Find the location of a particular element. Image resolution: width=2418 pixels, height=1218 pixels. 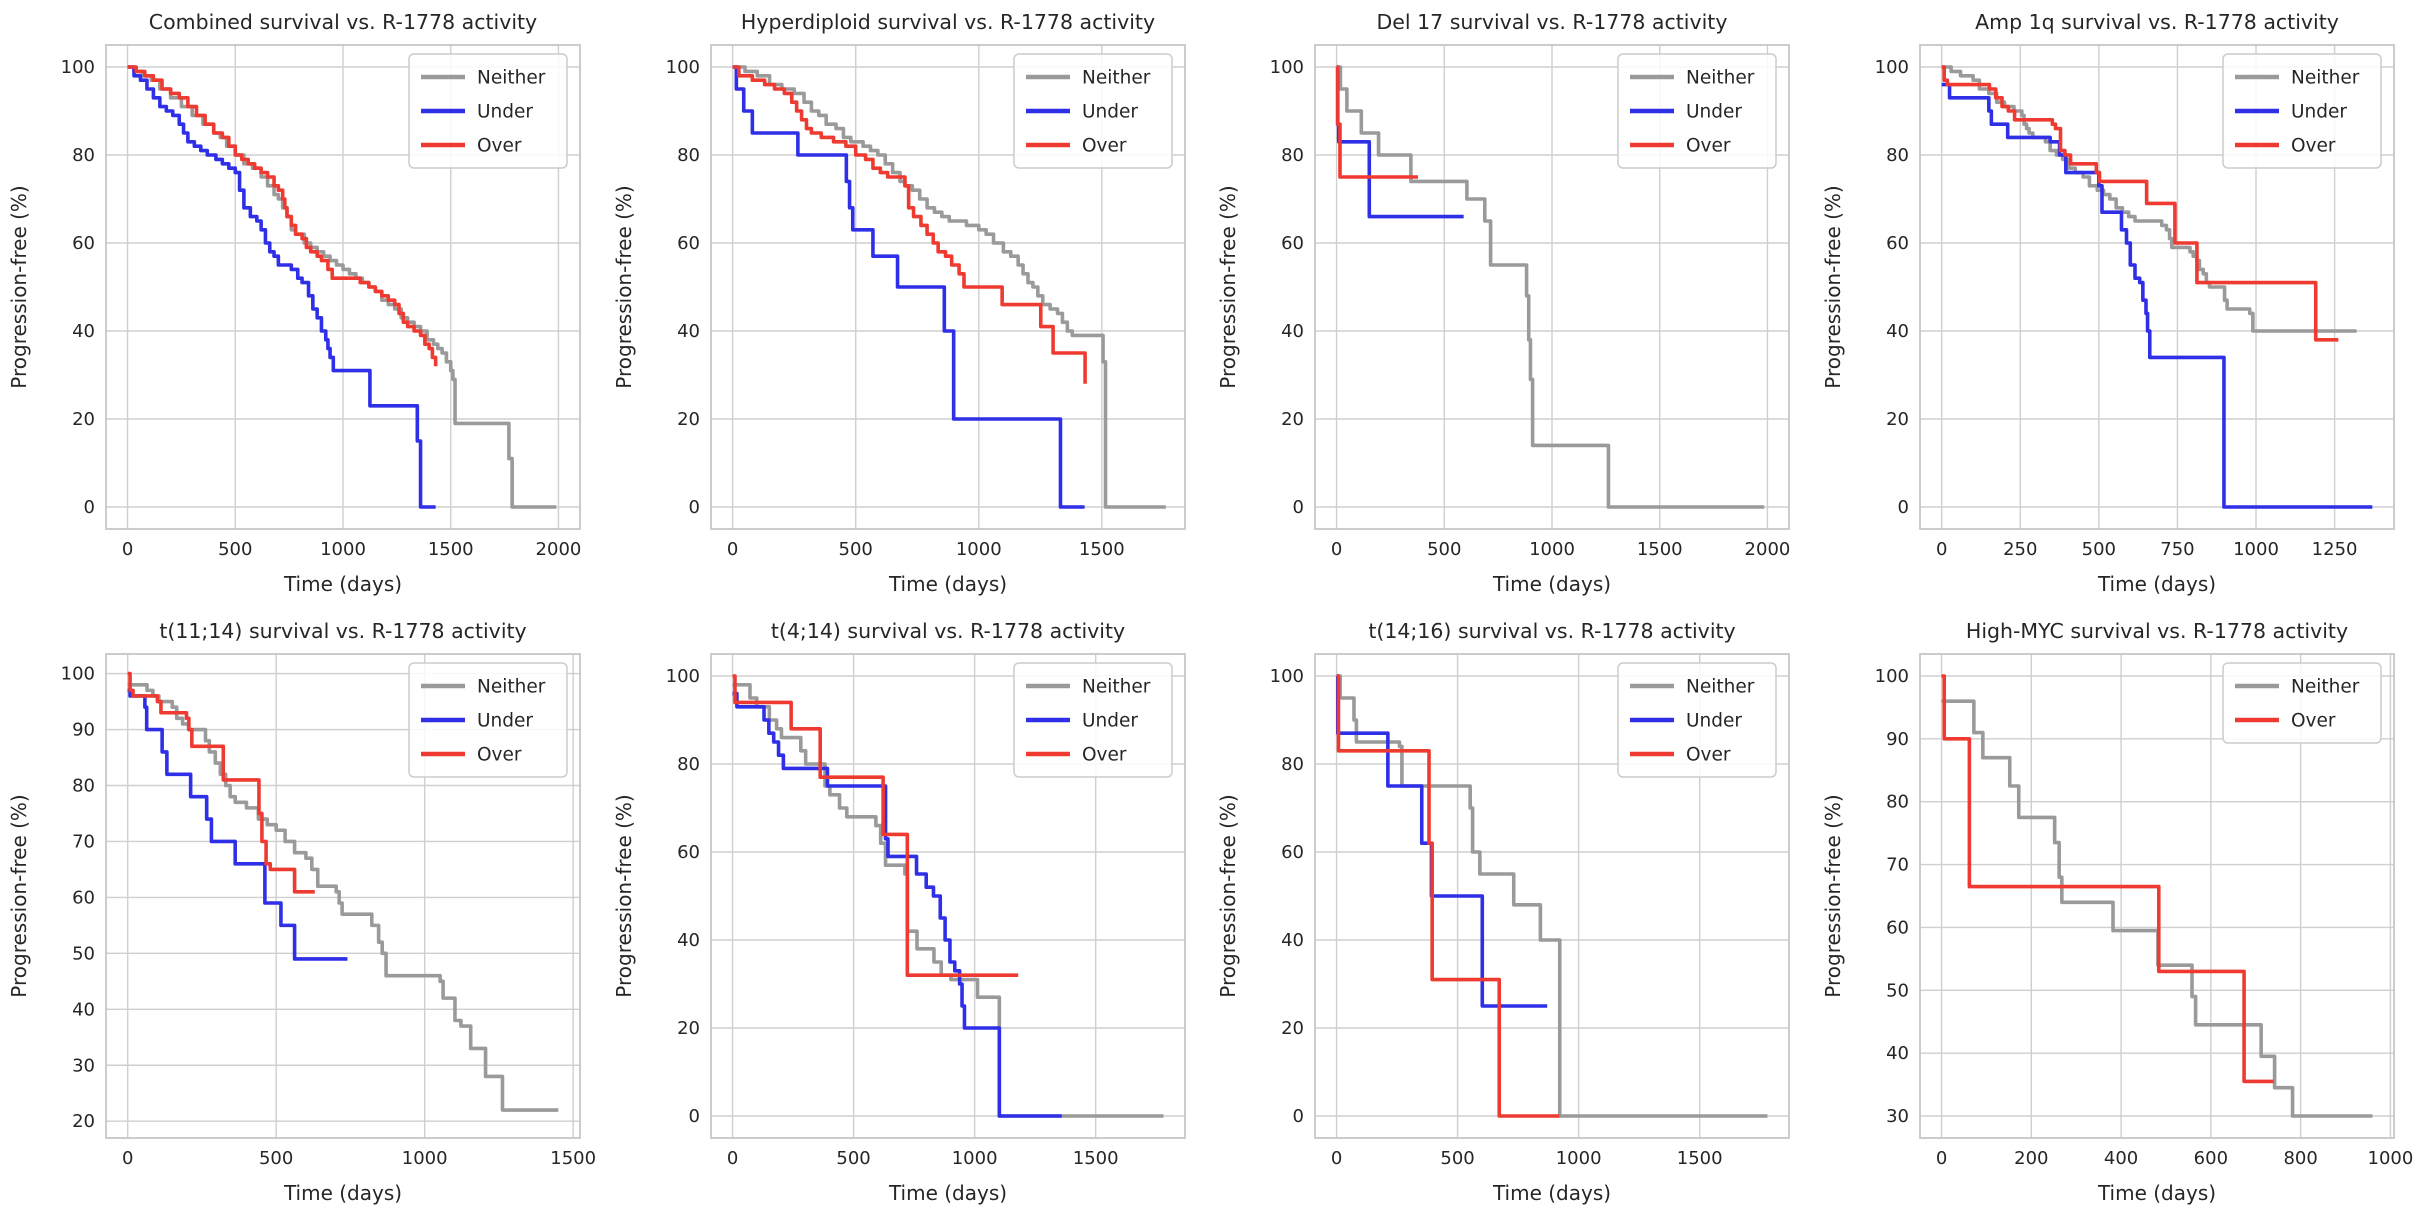

chart-title: t(14;16) survival vs. R-1778 activity is located at coordinates (1551, 631).